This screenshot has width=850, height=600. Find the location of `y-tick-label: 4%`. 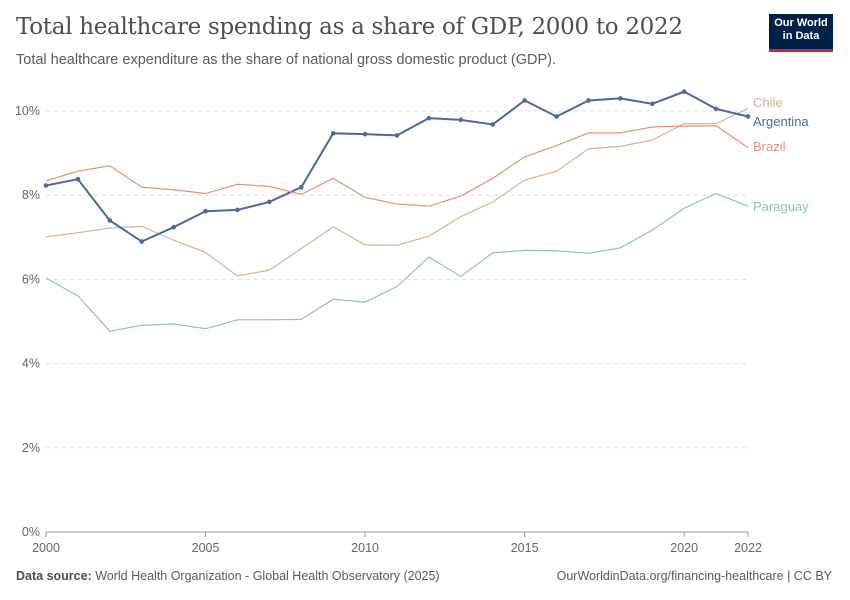

y-tick-label: 4% is located at coordinates (31, 364).